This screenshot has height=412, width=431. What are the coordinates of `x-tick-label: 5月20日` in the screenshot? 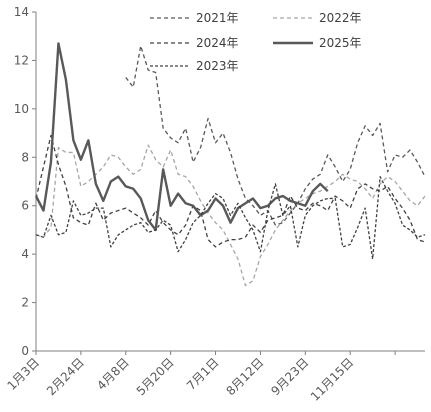 It's located at (155, 376).